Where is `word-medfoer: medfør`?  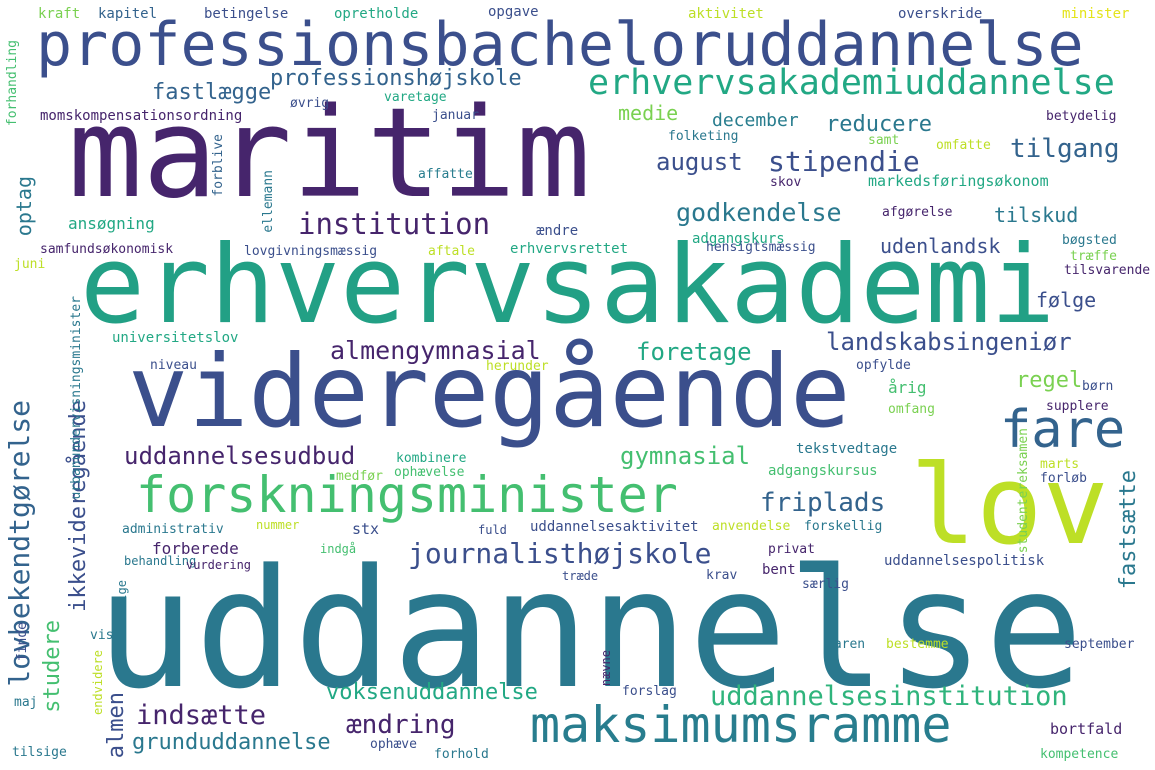 word-medfoer: medfør is located at coordinates (359, 476).